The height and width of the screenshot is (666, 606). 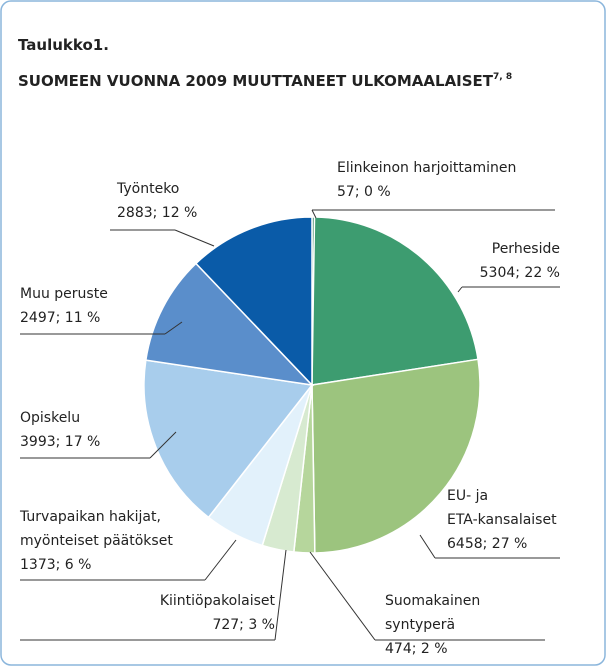 What do you see at coordinates (526, 249) in the screenshot?
I see `slice-label: Perheside` at bounding box center [526, 249].